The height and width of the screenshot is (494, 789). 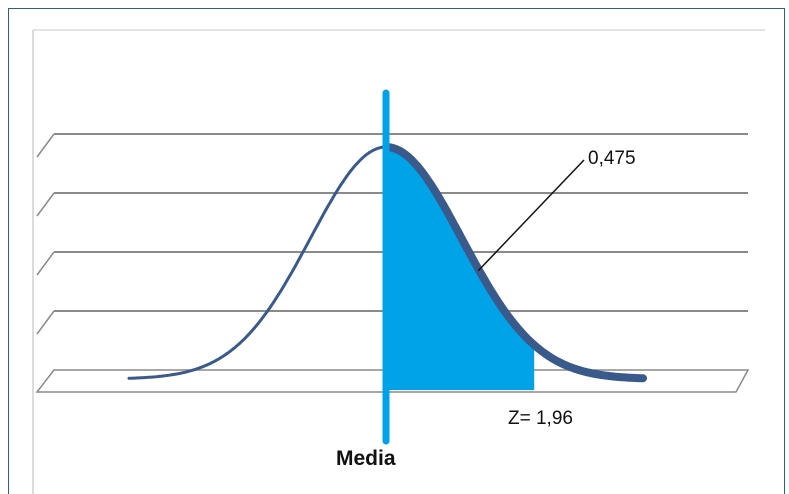 What do you see at coordinates (531, 215) in the screenshot?
I see `area-label-leader-line` at bounding box center [531, 215].